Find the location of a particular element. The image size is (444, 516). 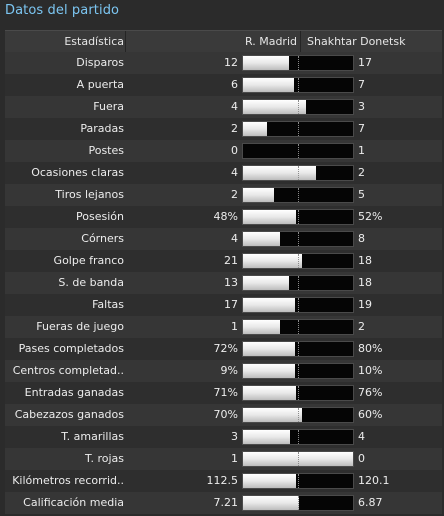

stat-row: S. de banda 13 18 is located at coordinates (223, 283).